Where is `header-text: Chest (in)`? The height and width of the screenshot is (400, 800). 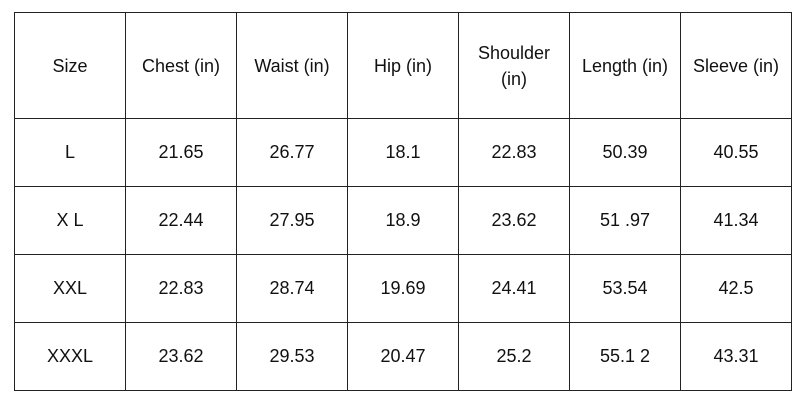
header-text: Chest (in) is located at coordinates (181, 65).